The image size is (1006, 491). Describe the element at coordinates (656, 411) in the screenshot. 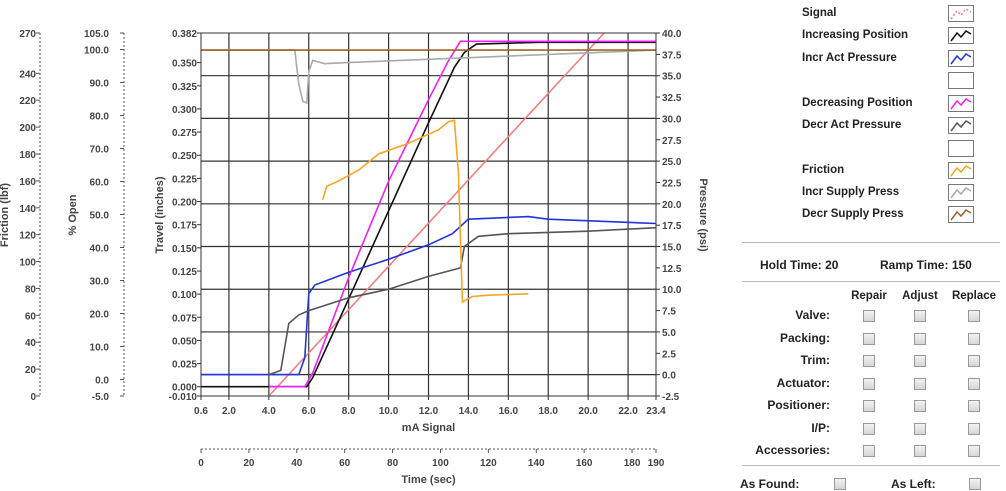

I see `x-tick-label: 23.4` at that location.